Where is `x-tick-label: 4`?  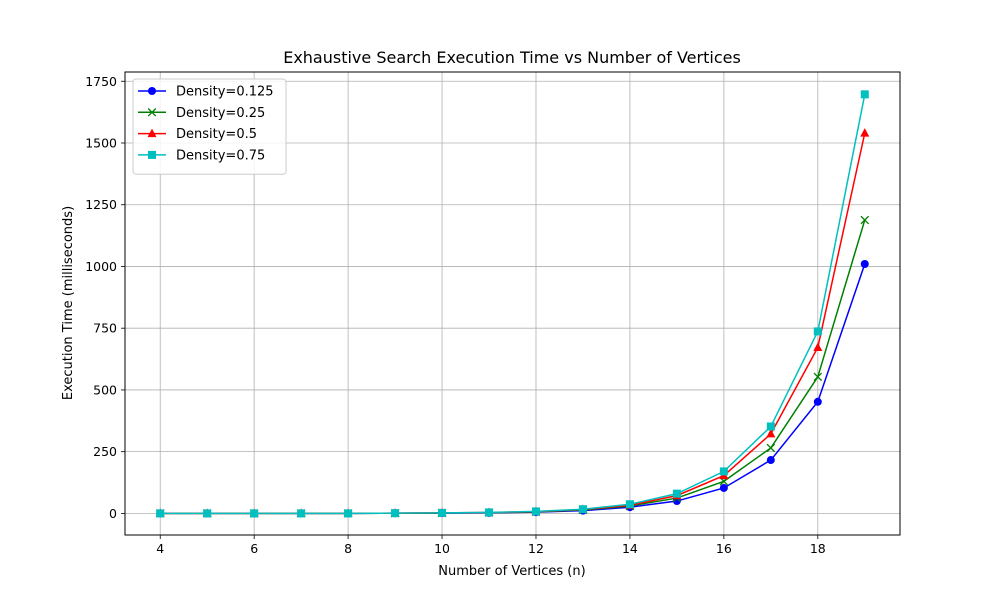 x-tick-label: 4 is located at coordinates (160, 548).